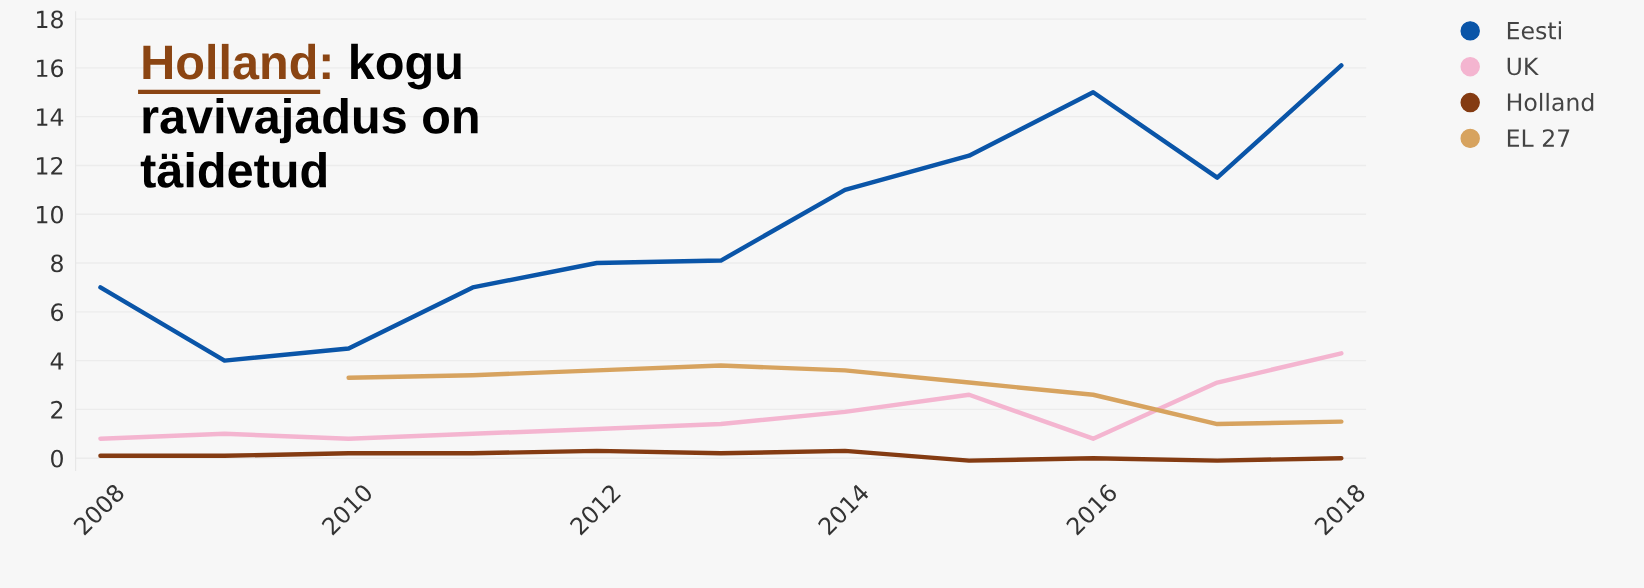 Image resolution: width=1644 pixels, height=588 pixels. Describe the element at coordinates (50, 68) in the screenshot. I see `y-tick-label: 16` at that location.